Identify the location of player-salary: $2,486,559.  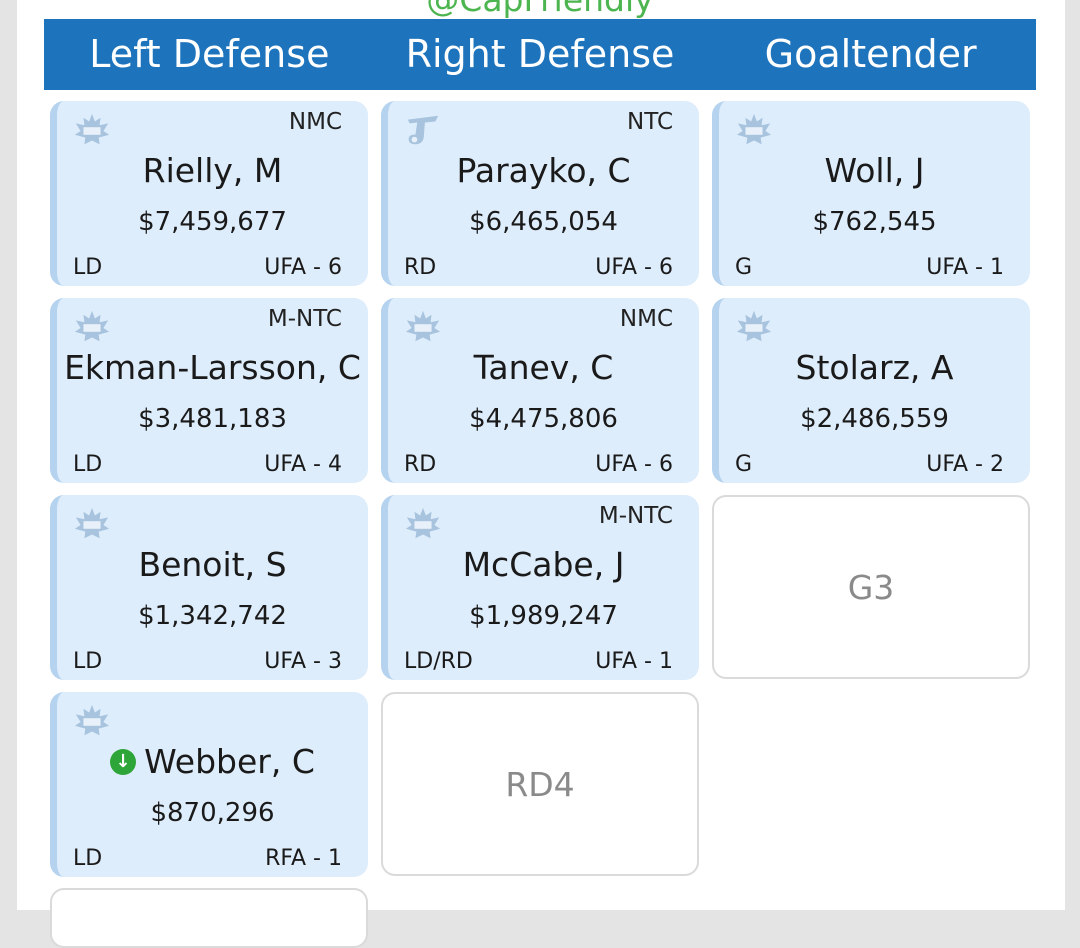
(874, 419).